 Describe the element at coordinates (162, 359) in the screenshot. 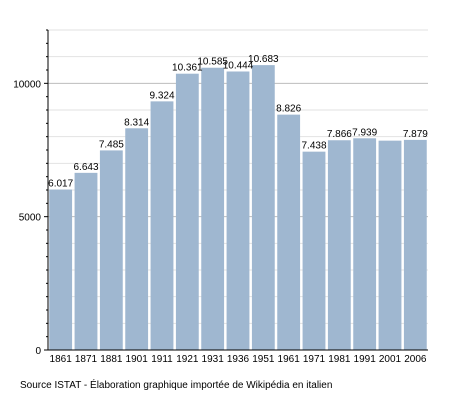

I see `x-tick-label: 1911` at that location.